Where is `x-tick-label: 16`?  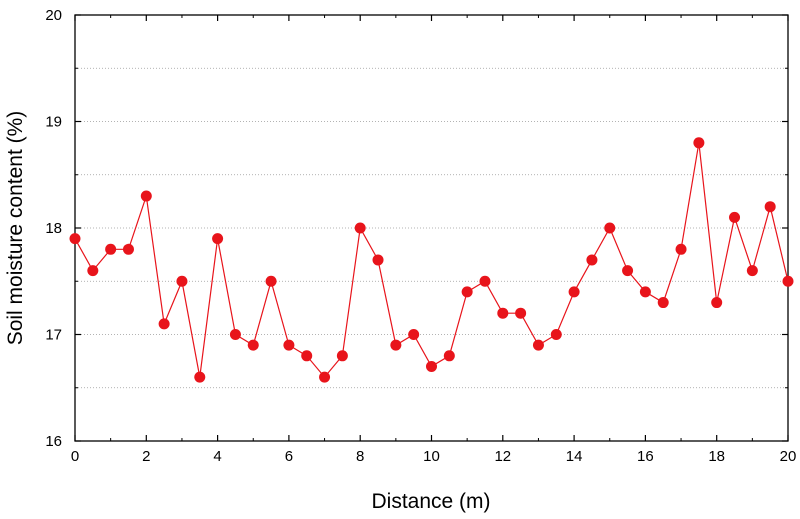
x-tick-label: 16 is located at coordinates (645, 456).